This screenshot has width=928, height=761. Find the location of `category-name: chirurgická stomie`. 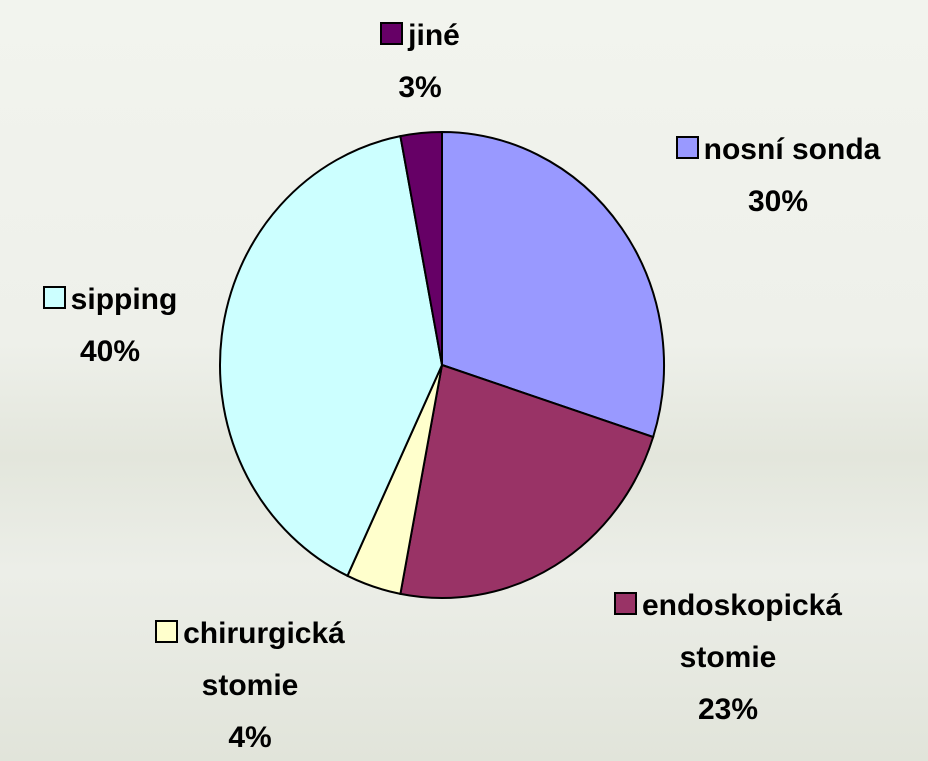

category-name: chirurgická stomie is located at coordinates (264, 659).